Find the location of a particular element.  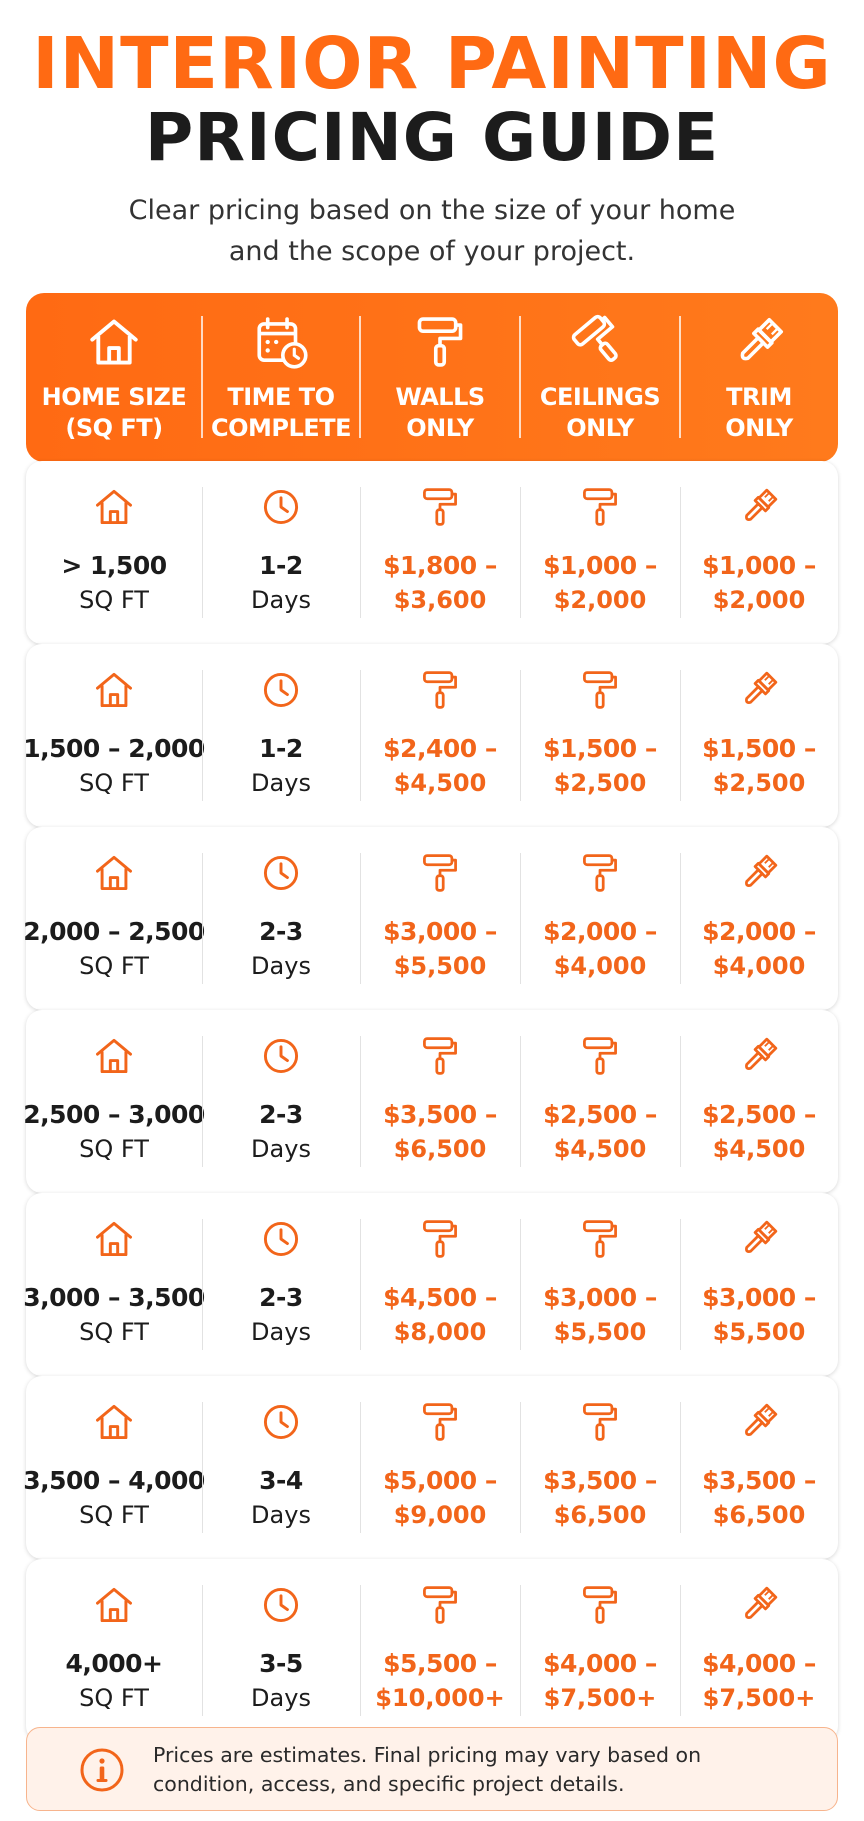

home-size-cell: 1,500 – 2,000 SQ FT is located at coordinates (114, 735).